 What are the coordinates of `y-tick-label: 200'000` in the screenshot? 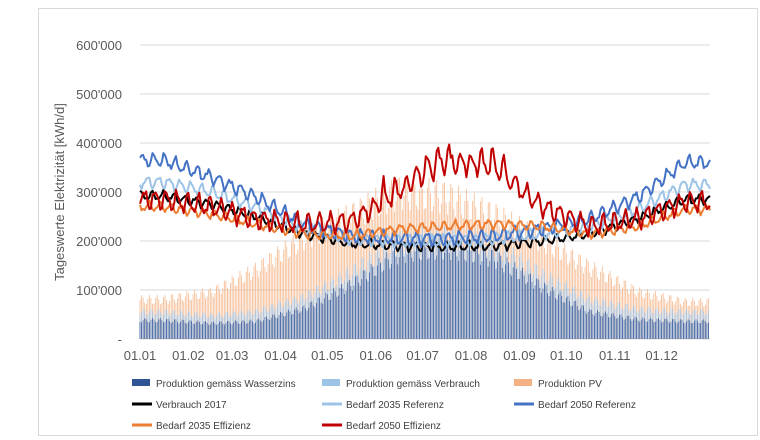 It's located at (99, 241).